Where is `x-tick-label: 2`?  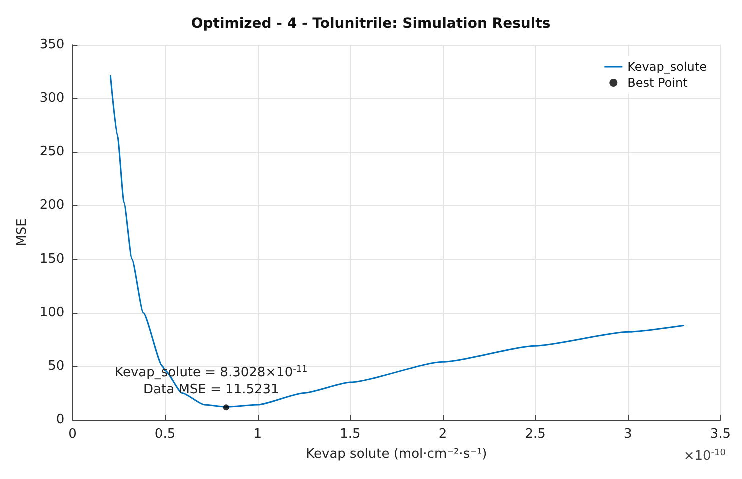
x-tick-label: 2 is located at coordinates (443, 434).